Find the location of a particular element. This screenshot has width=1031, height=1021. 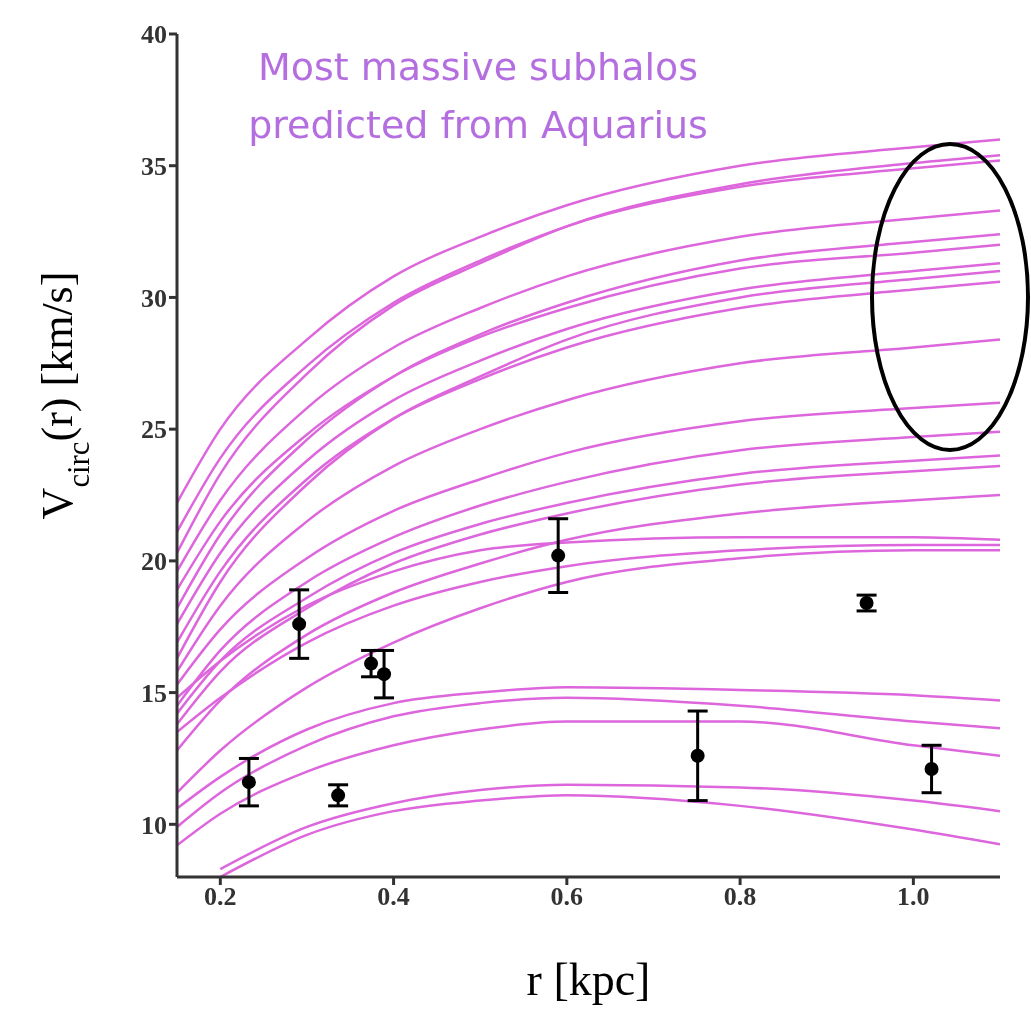

y-tick-label: 10 is located at coordinates (154, 825).